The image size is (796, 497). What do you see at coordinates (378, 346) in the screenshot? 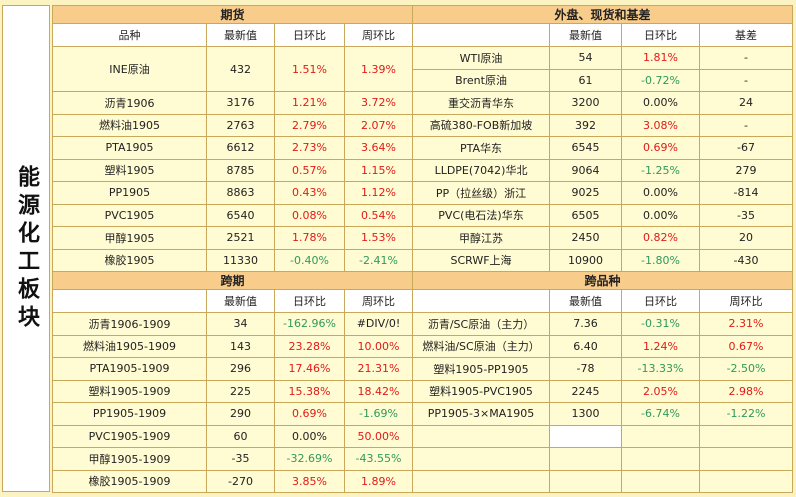
I see `table-cell: 10.00%` at bounding box center [378, 346].